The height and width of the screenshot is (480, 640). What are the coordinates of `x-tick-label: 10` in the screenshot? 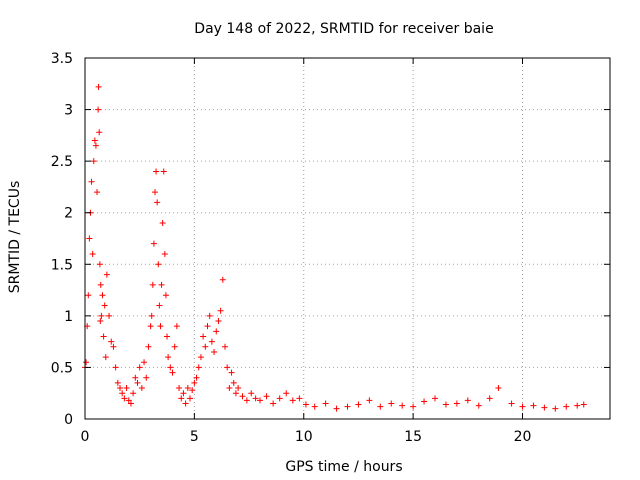 It's located at (304, 437).